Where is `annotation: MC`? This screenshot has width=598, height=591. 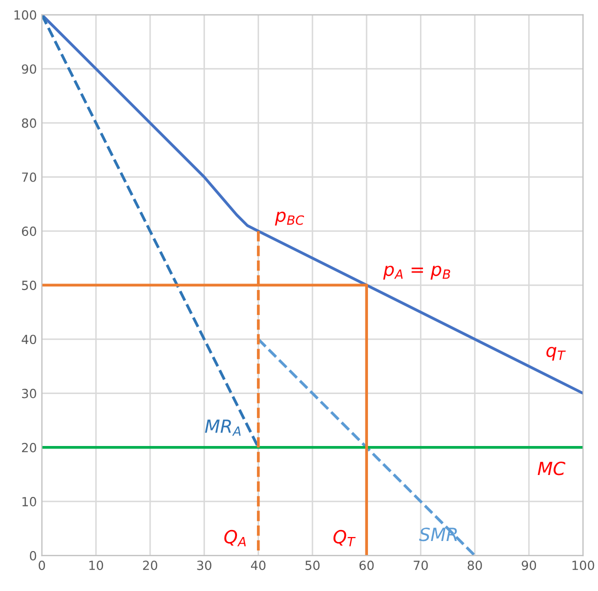
annotation: MC is located at coordinates (552, 469).